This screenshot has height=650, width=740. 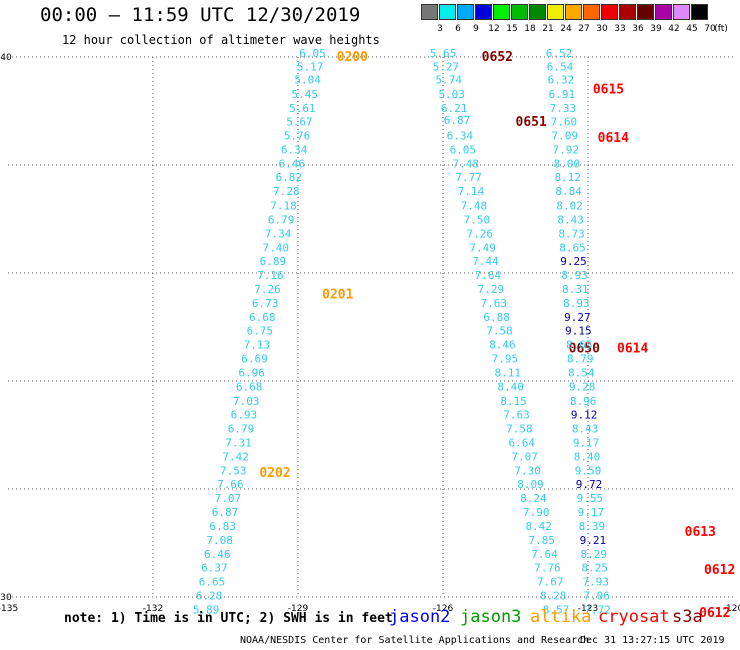 What do you see at coordinates (312, 53) in the screenshot?
I see `wave-height-value: 6.05` at bounding box center [312, 53].